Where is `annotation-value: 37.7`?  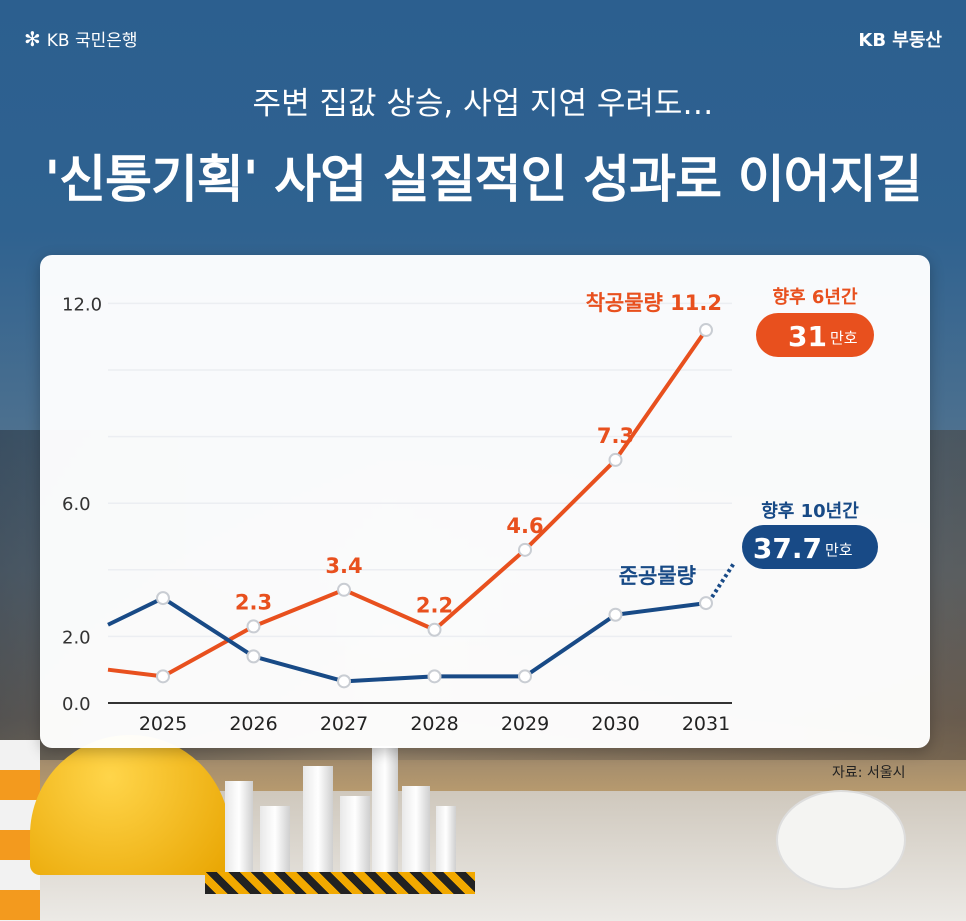 annotation-value: 37.7 is located at coordinates (787, 548).